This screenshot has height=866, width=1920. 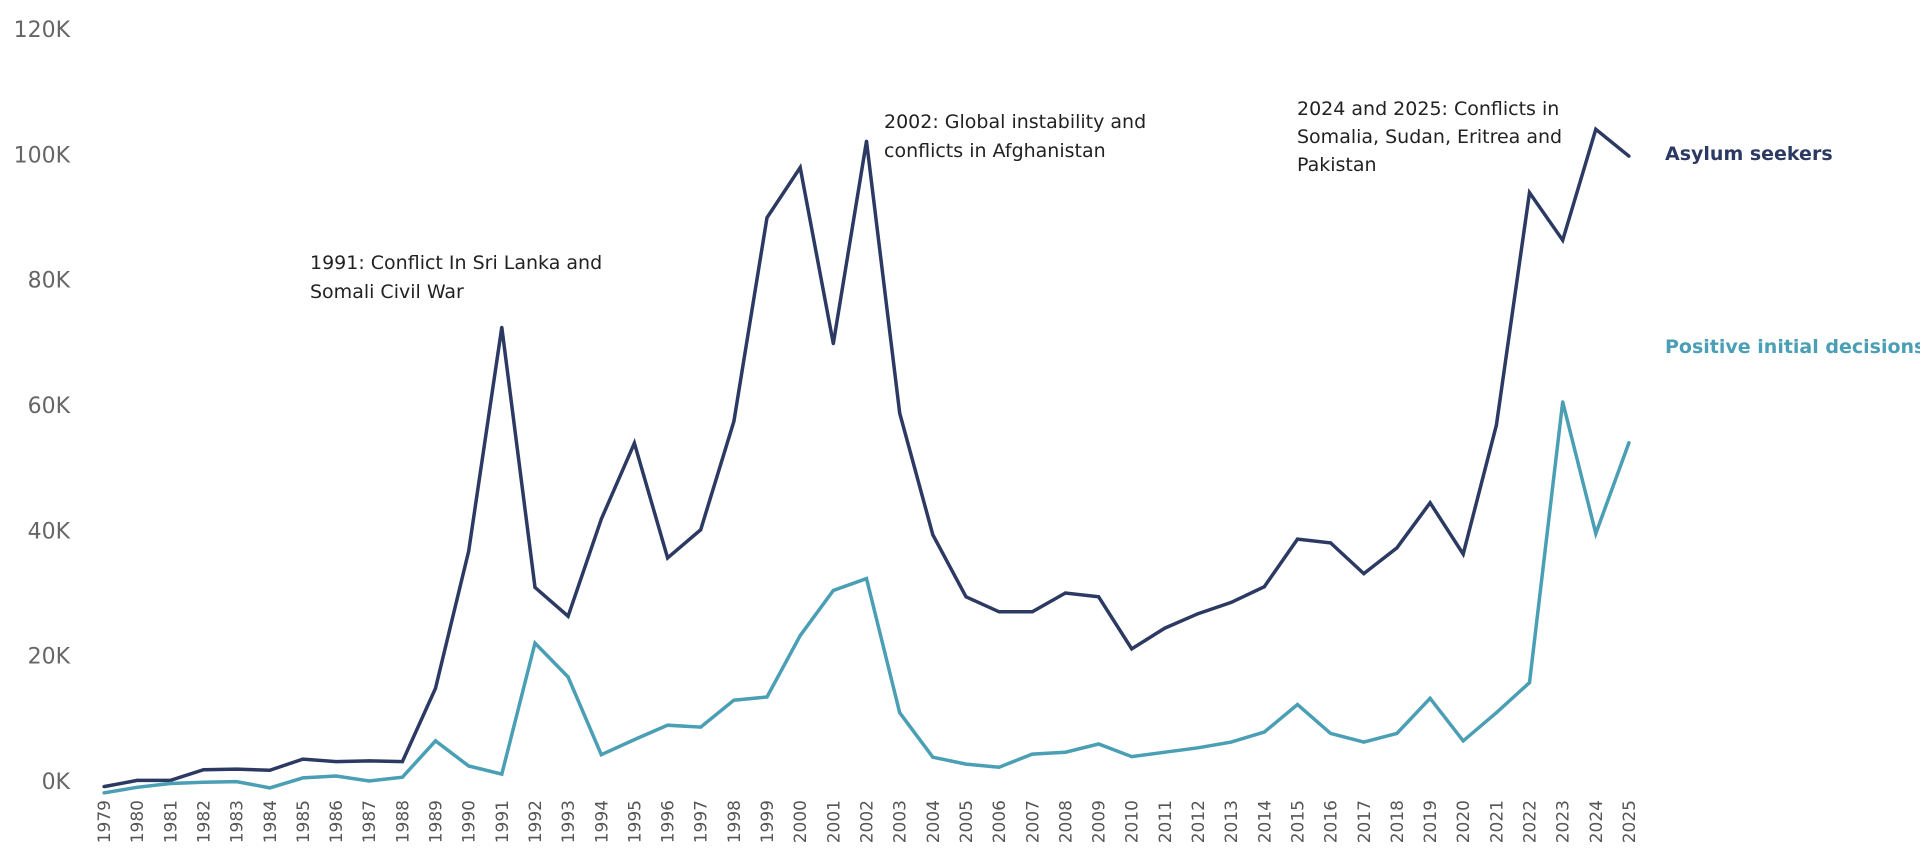 I want to click on x-tick-label: 2012, so click(x=1199, y=821).